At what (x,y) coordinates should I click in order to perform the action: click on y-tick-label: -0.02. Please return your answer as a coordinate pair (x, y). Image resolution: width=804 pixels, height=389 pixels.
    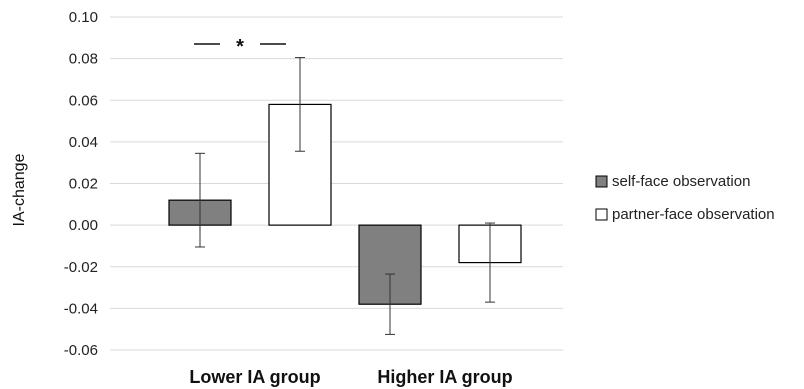
    Looking at the image, I should click on (81, 267).